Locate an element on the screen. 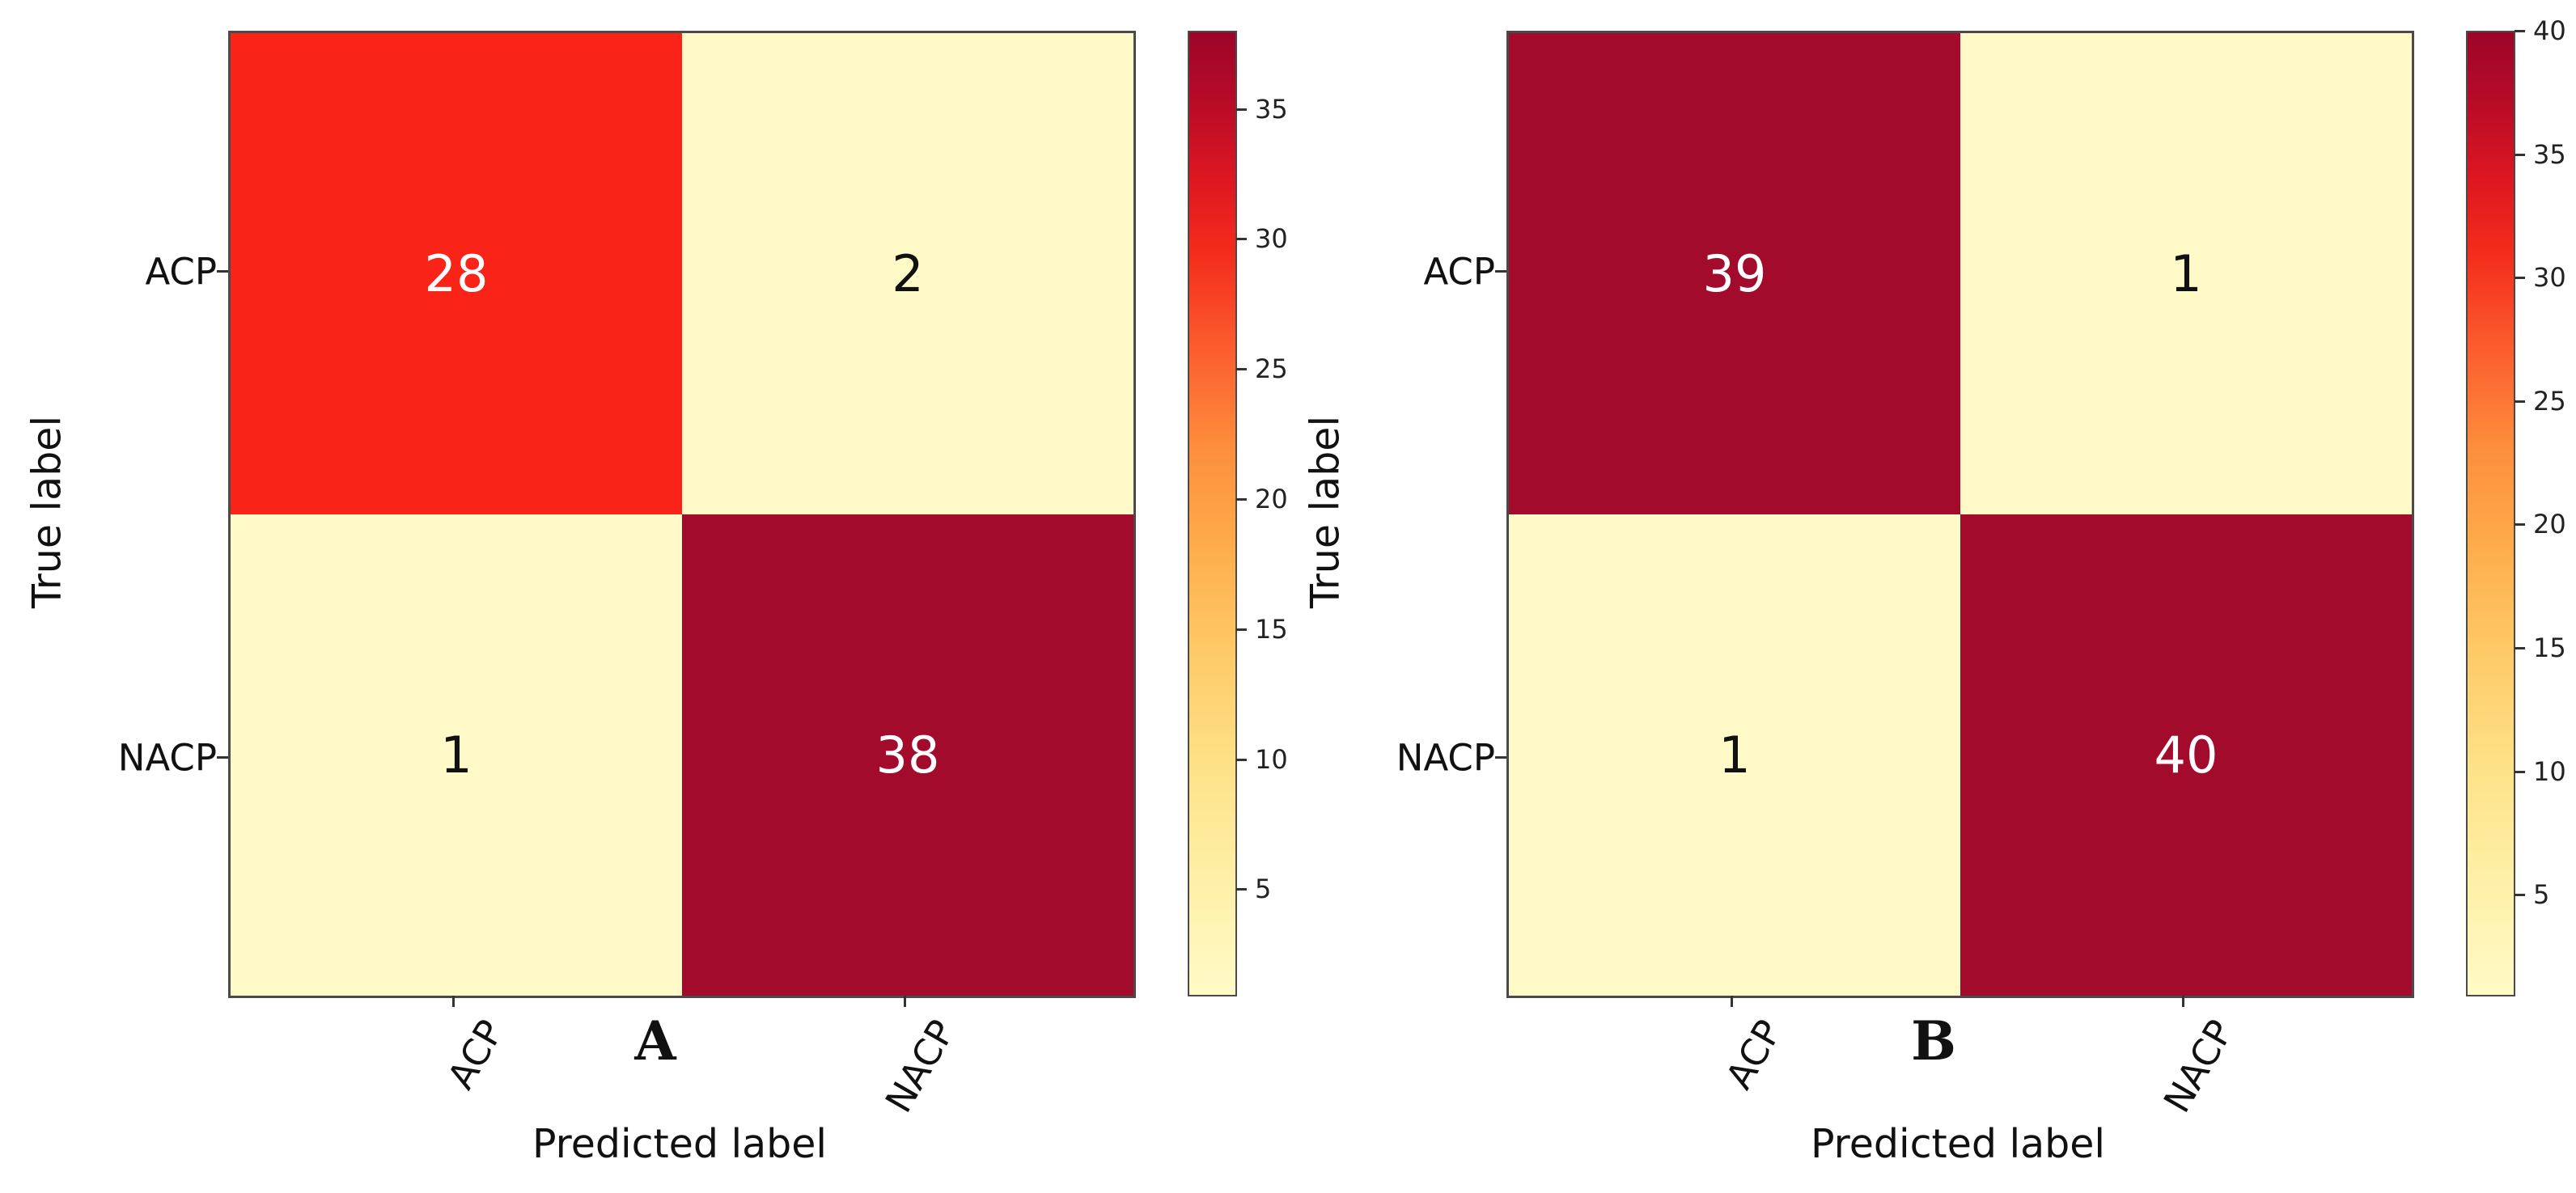 This screenshot has height=1193, width=2576. cell-value: 2 is located at coordinates (908, 273).